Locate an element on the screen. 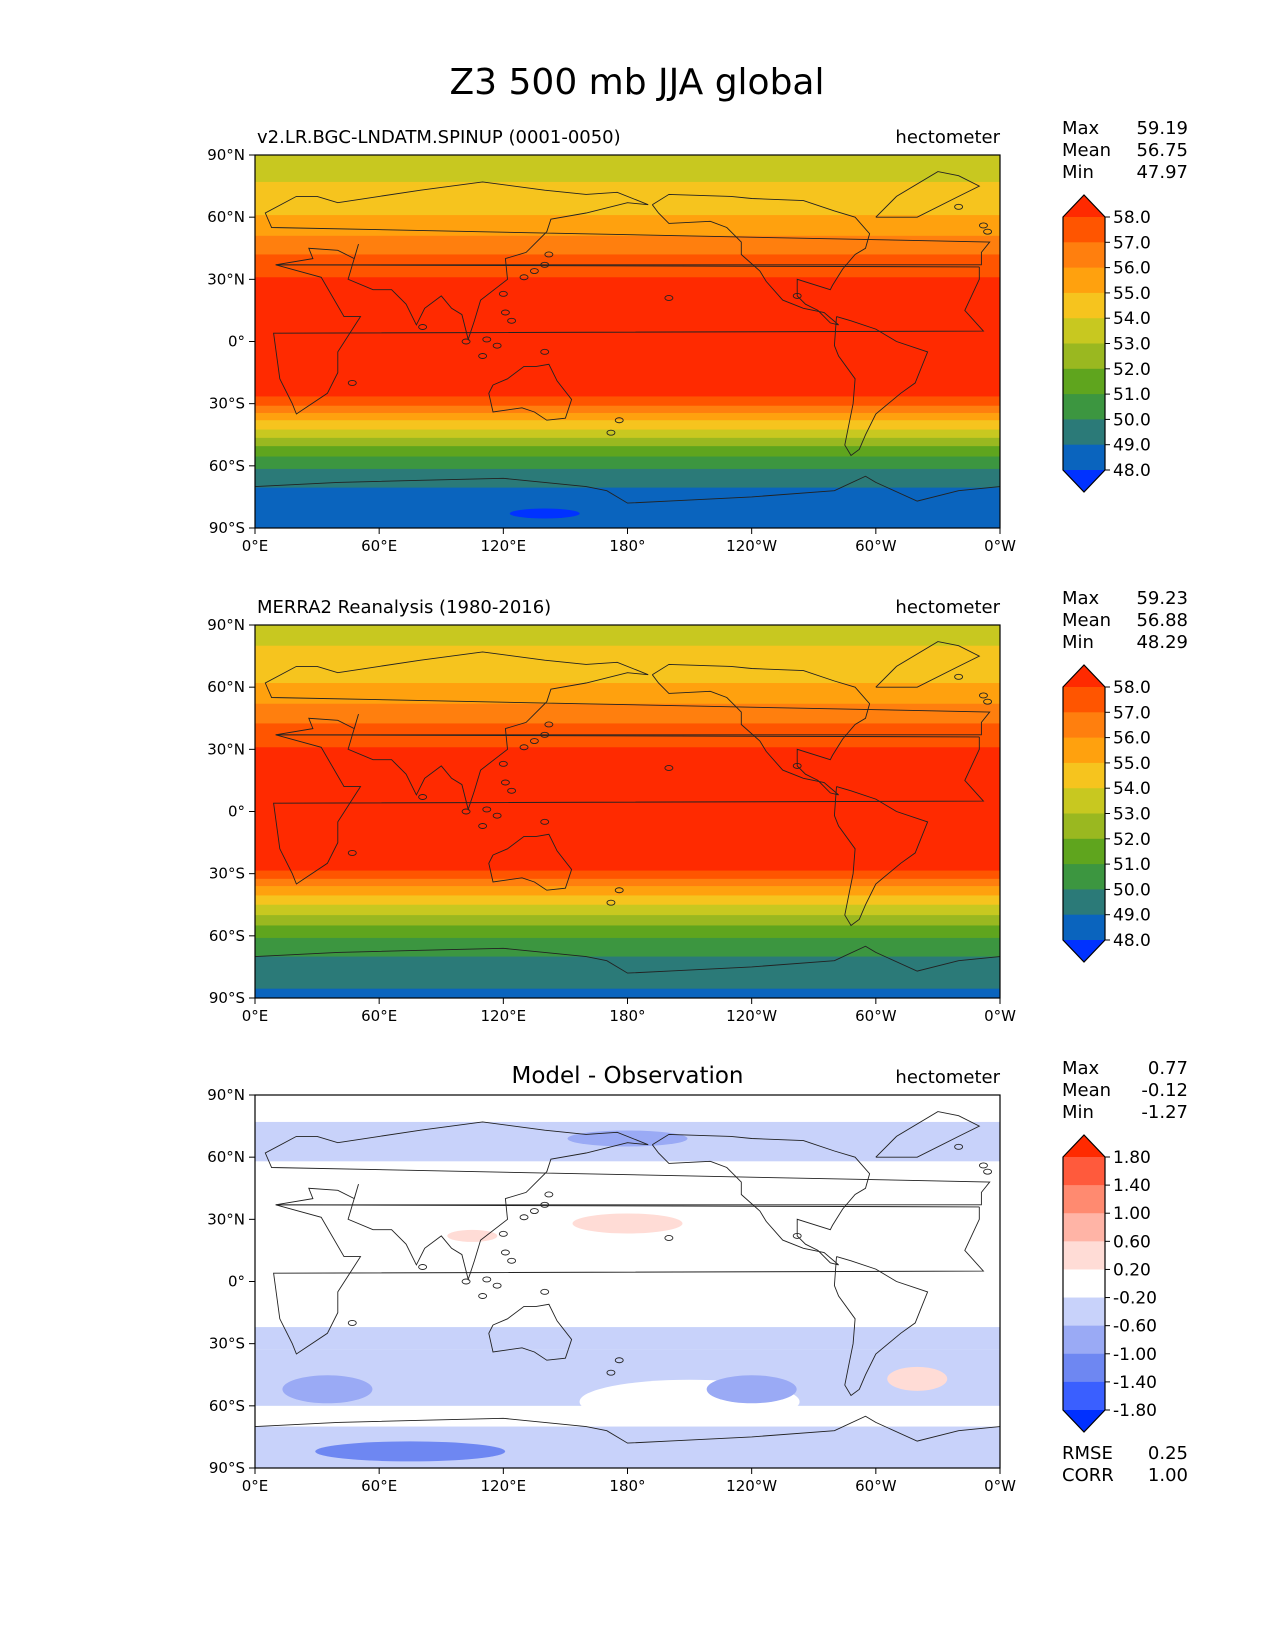  colorbar-tick-label: 1.80 is located at coordinates (1132, 1158).